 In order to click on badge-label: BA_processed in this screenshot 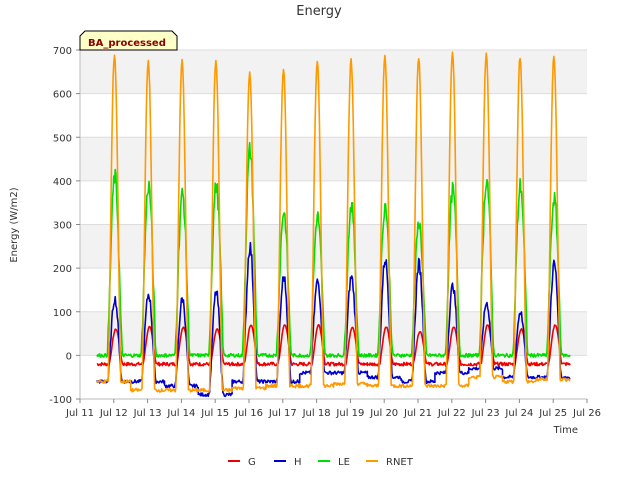, I will do `click(127, 43)`.